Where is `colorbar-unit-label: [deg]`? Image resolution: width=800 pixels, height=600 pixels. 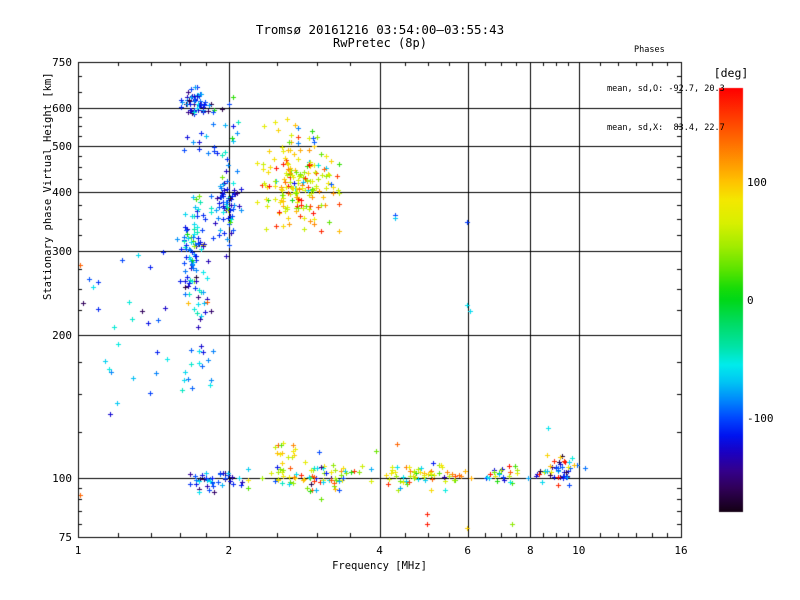
colorbar-unit-label: [deg] is located at coordinates (731, 73).